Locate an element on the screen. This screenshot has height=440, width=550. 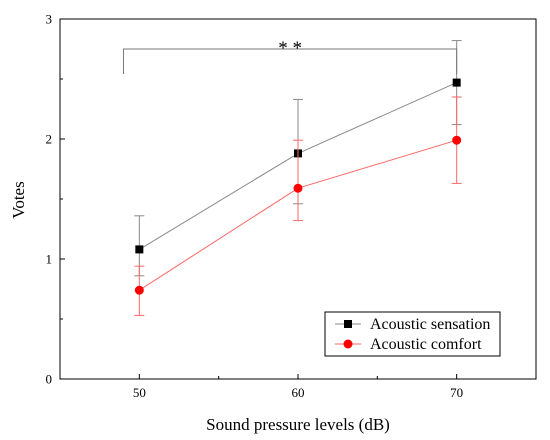
annotation-layer: * * is located at coordinates (290, 56).